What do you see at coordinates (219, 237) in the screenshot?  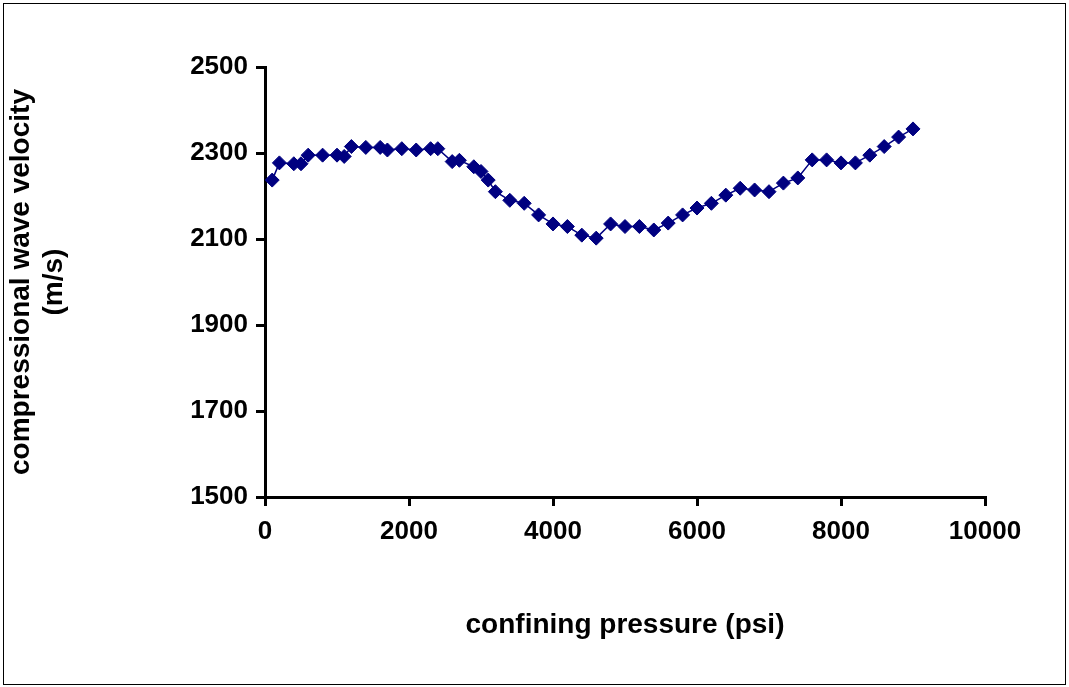 I see `y-tick-label: 2100` at bounding box center [219, 237].